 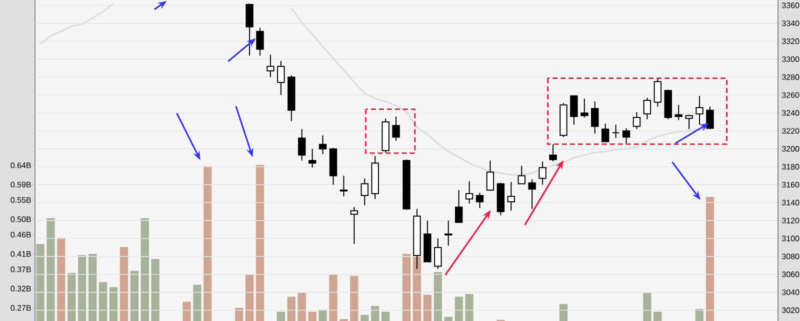 What do you see at coordinates (791, 59) in the screenshot?
I see `y-tick-label: 3300` at bounding box center [791, 59].